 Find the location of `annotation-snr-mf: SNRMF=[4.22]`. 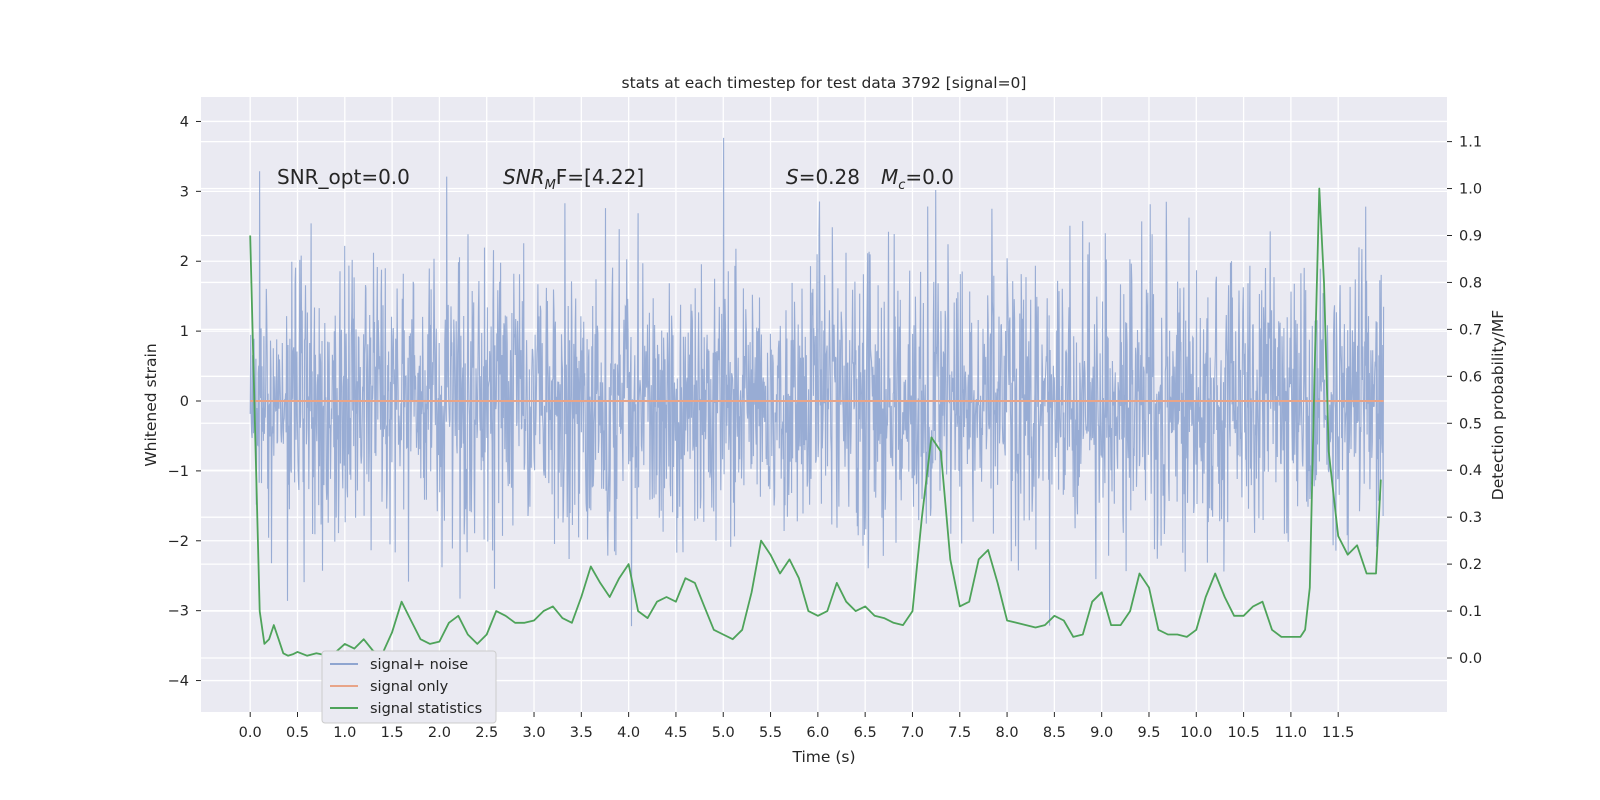

annotation-snr-mf: SNRMF=[4.22] is located at coordinates (573, 179).